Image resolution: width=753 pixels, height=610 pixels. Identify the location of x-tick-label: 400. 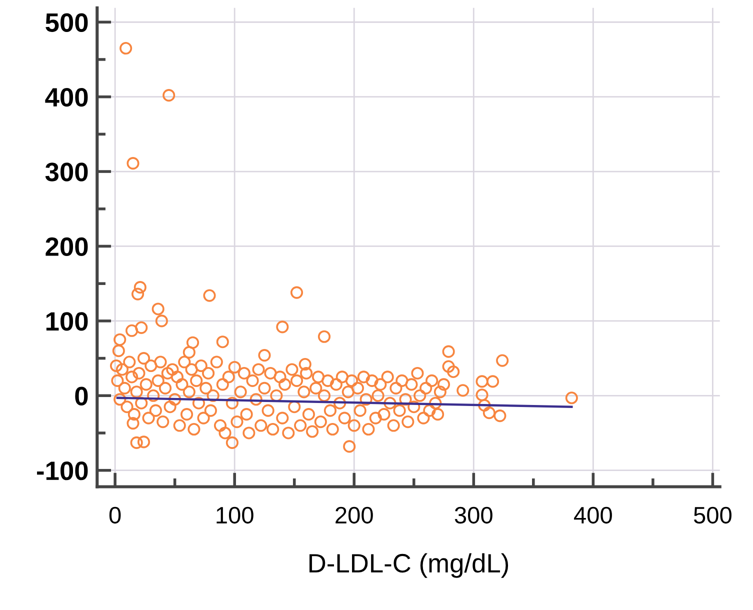
(593, 515).